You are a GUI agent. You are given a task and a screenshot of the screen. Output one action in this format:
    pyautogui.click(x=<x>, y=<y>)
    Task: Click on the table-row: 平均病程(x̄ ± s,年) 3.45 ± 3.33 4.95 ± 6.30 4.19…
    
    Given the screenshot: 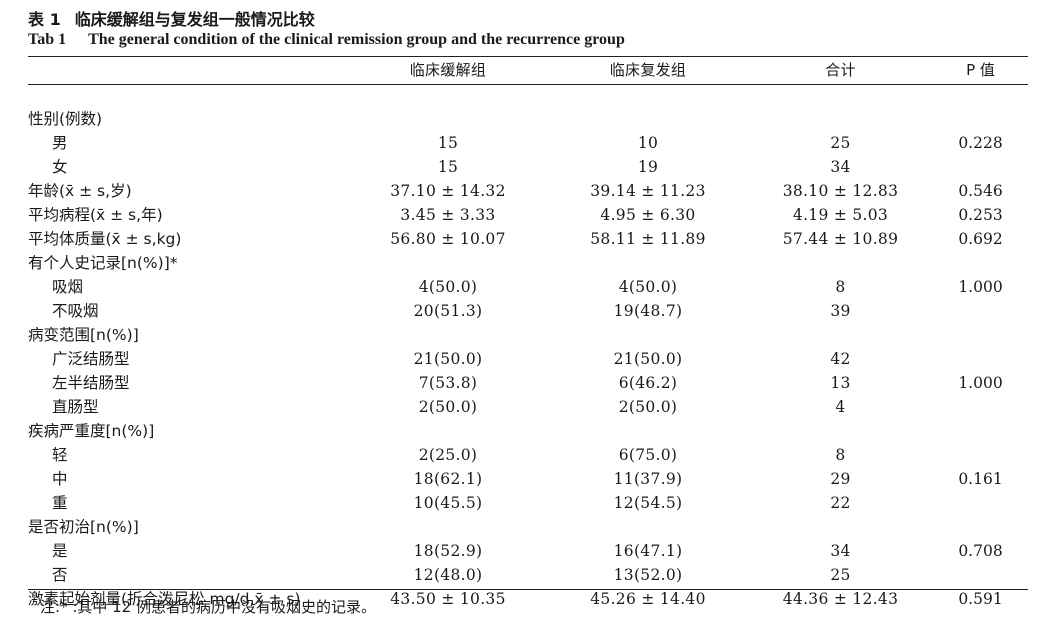 What is the action you would take?
    pyautogui.click(x=528, y=215)
    